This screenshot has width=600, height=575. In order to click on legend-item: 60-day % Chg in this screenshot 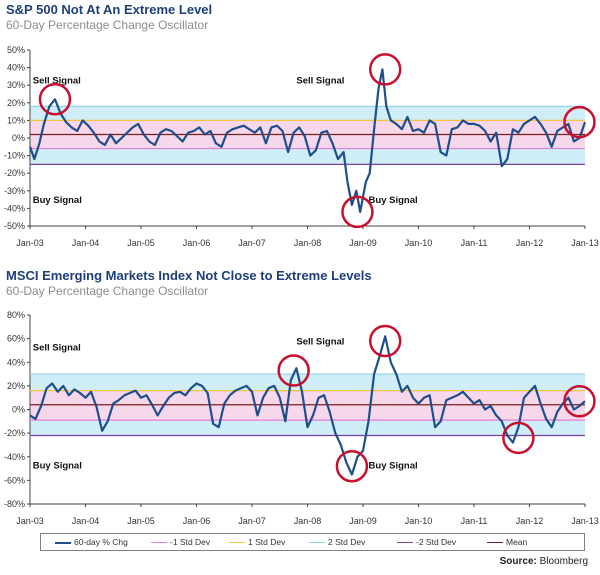, I will do `click(91, 542)`.